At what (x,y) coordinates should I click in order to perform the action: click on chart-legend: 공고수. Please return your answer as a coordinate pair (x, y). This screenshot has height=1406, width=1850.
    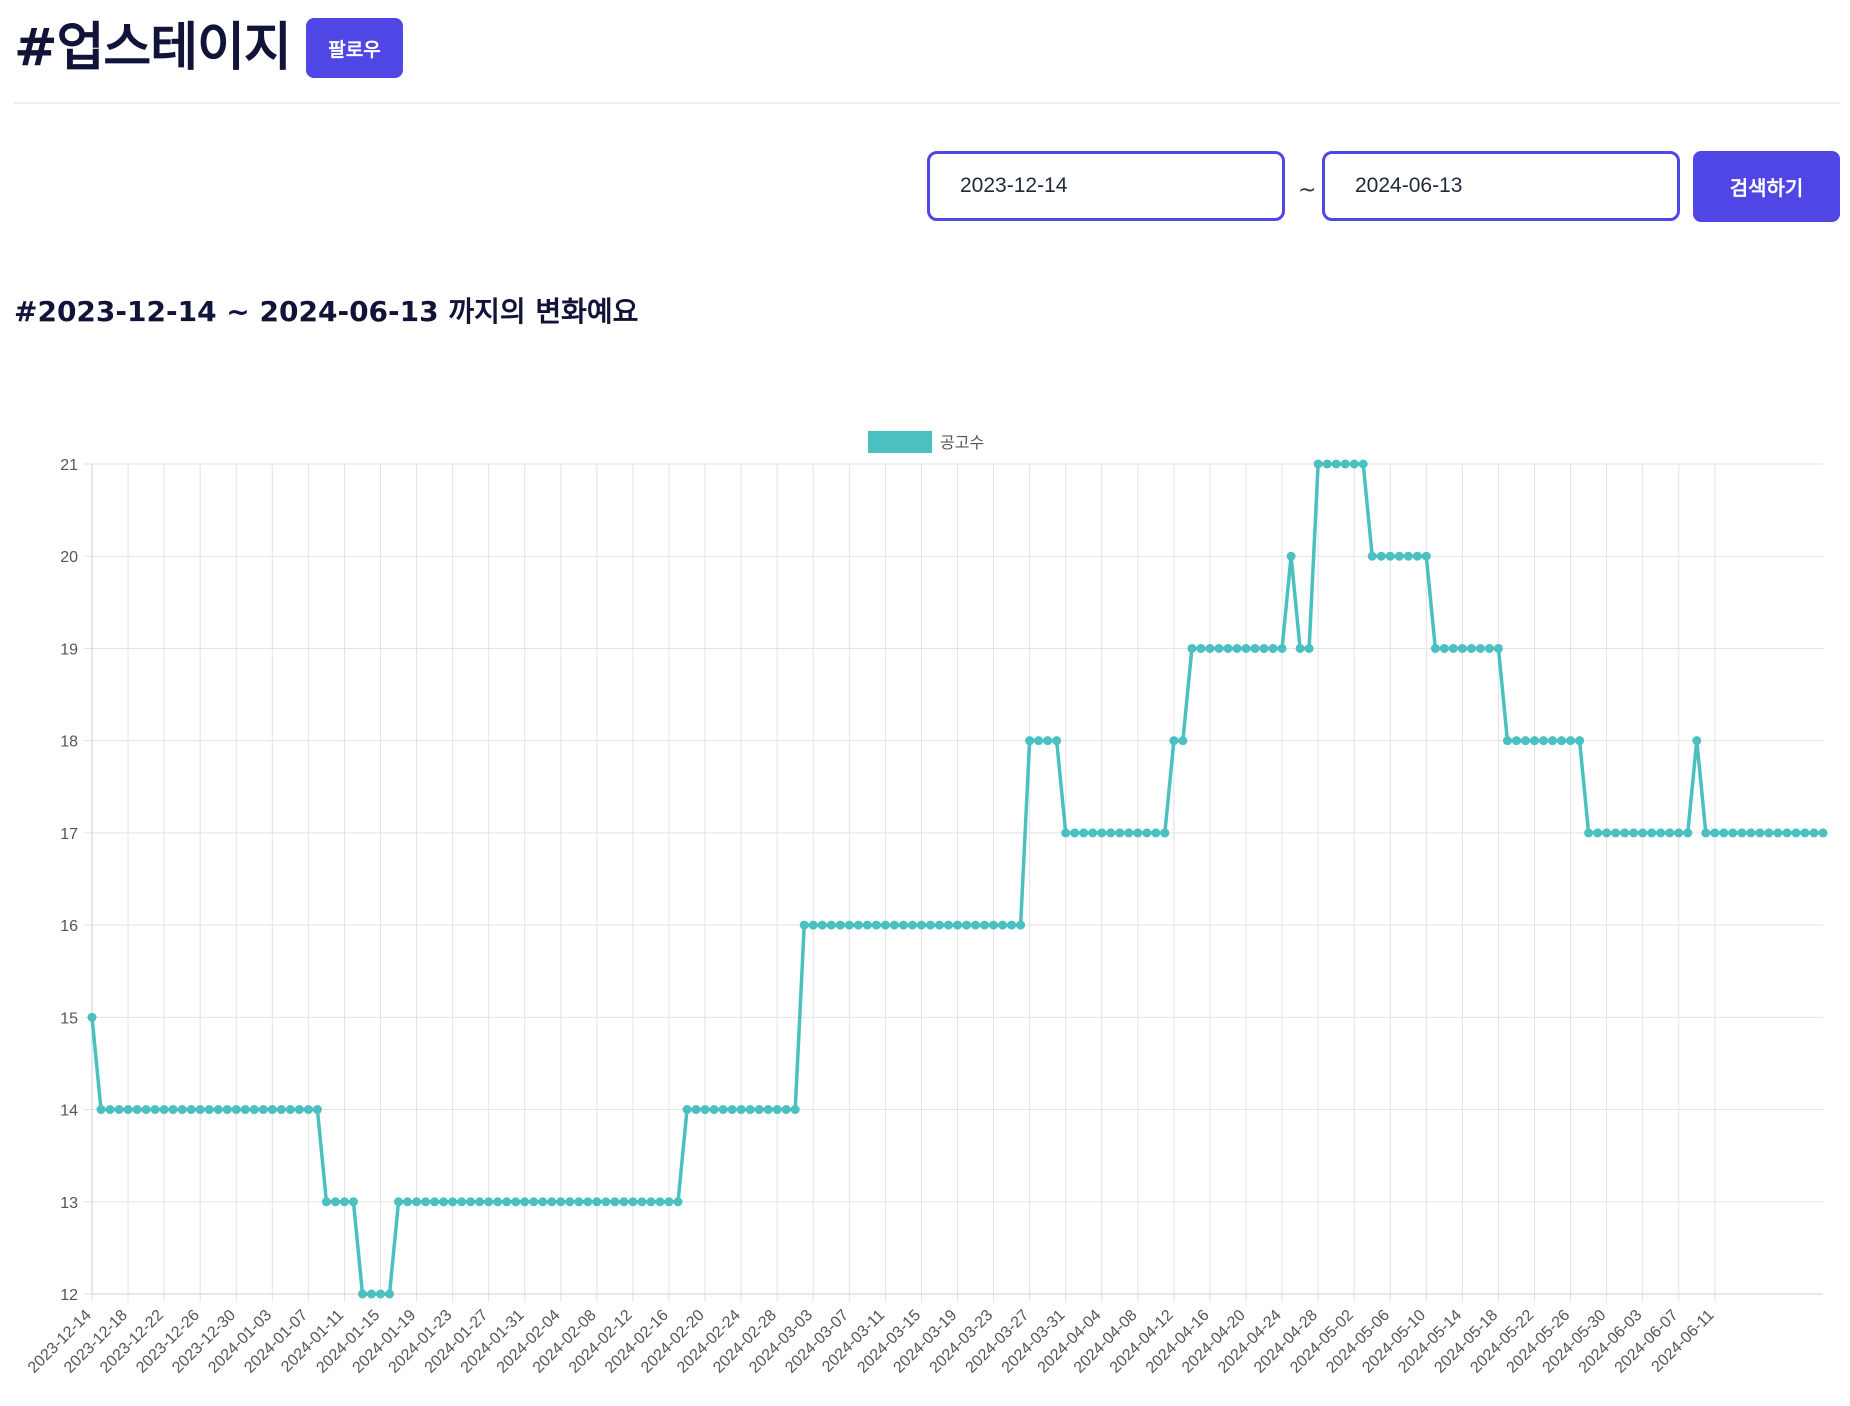
    Looking at the image, I should click on (926, 442).